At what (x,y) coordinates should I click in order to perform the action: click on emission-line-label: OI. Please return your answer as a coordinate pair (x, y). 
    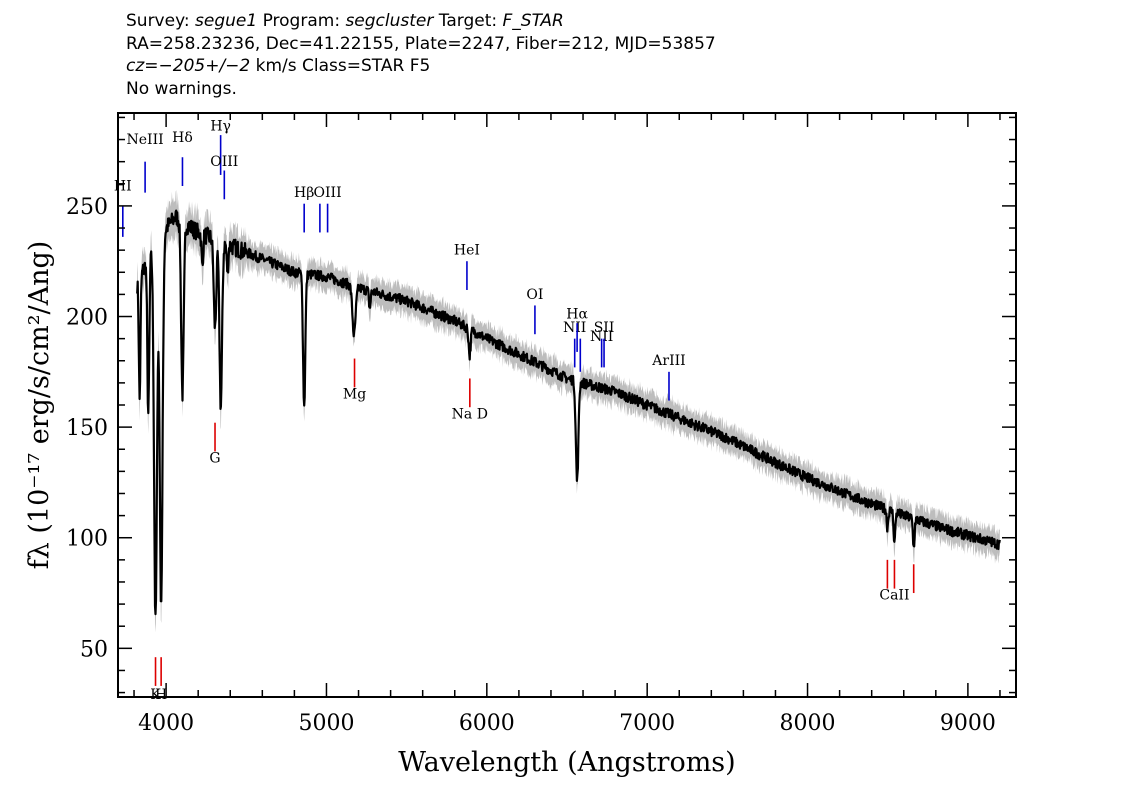
    Looking at the image, I should click on (534, 295).